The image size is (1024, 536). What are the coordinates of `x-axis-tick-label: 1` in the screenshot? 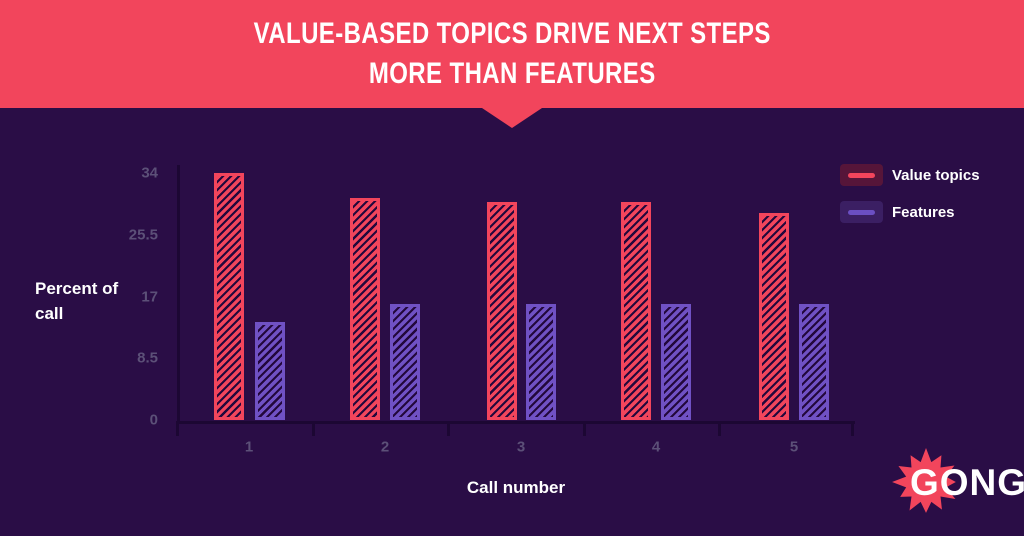 It's located at (249, 447).